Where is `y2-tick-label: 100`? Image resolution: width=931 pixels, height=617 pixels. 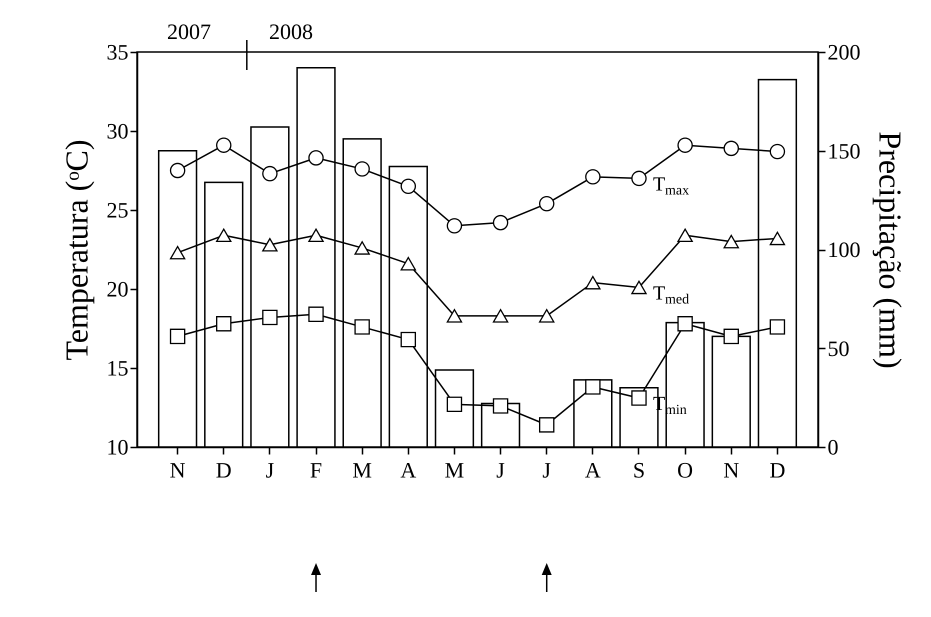
y2-tick-label: 100 is located at coordinates (844, 249).